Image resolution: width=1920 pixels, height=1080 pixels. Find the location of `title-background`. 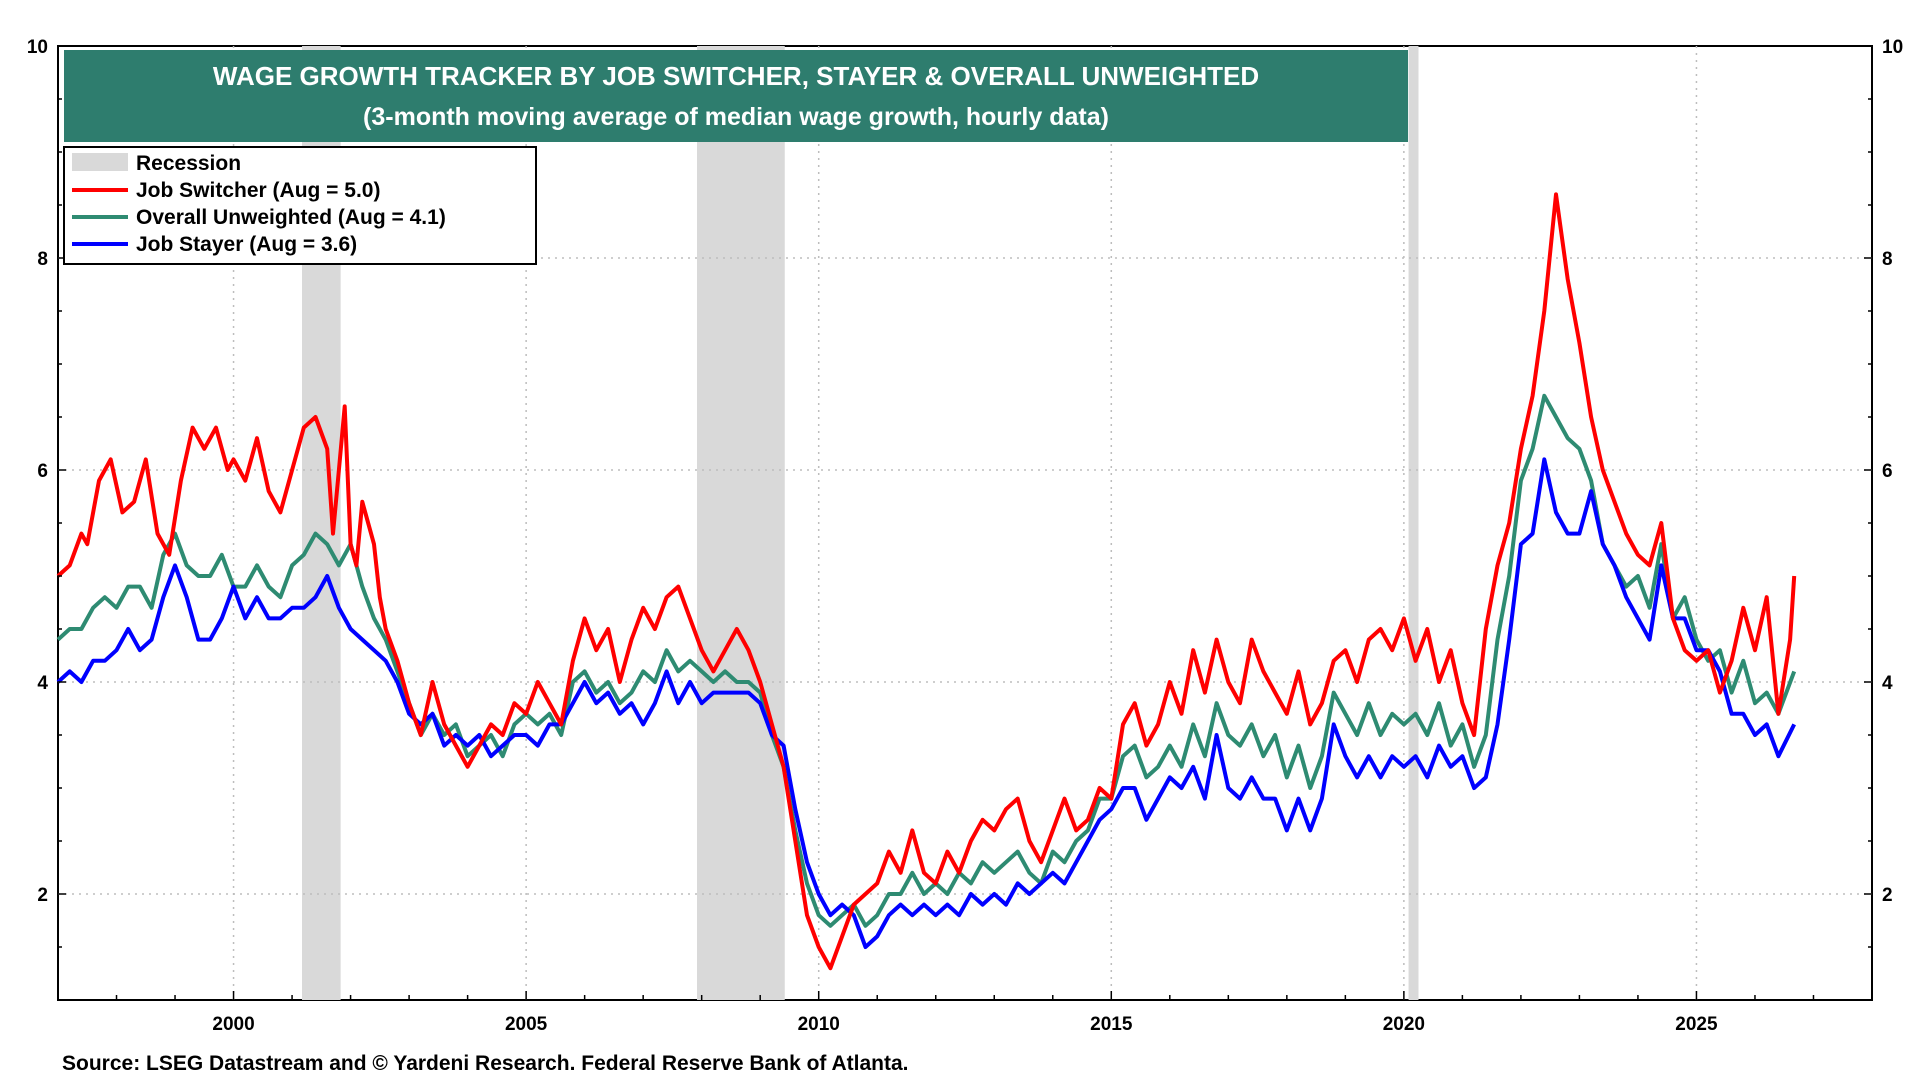

title-background is located at coordinates (736, 96).